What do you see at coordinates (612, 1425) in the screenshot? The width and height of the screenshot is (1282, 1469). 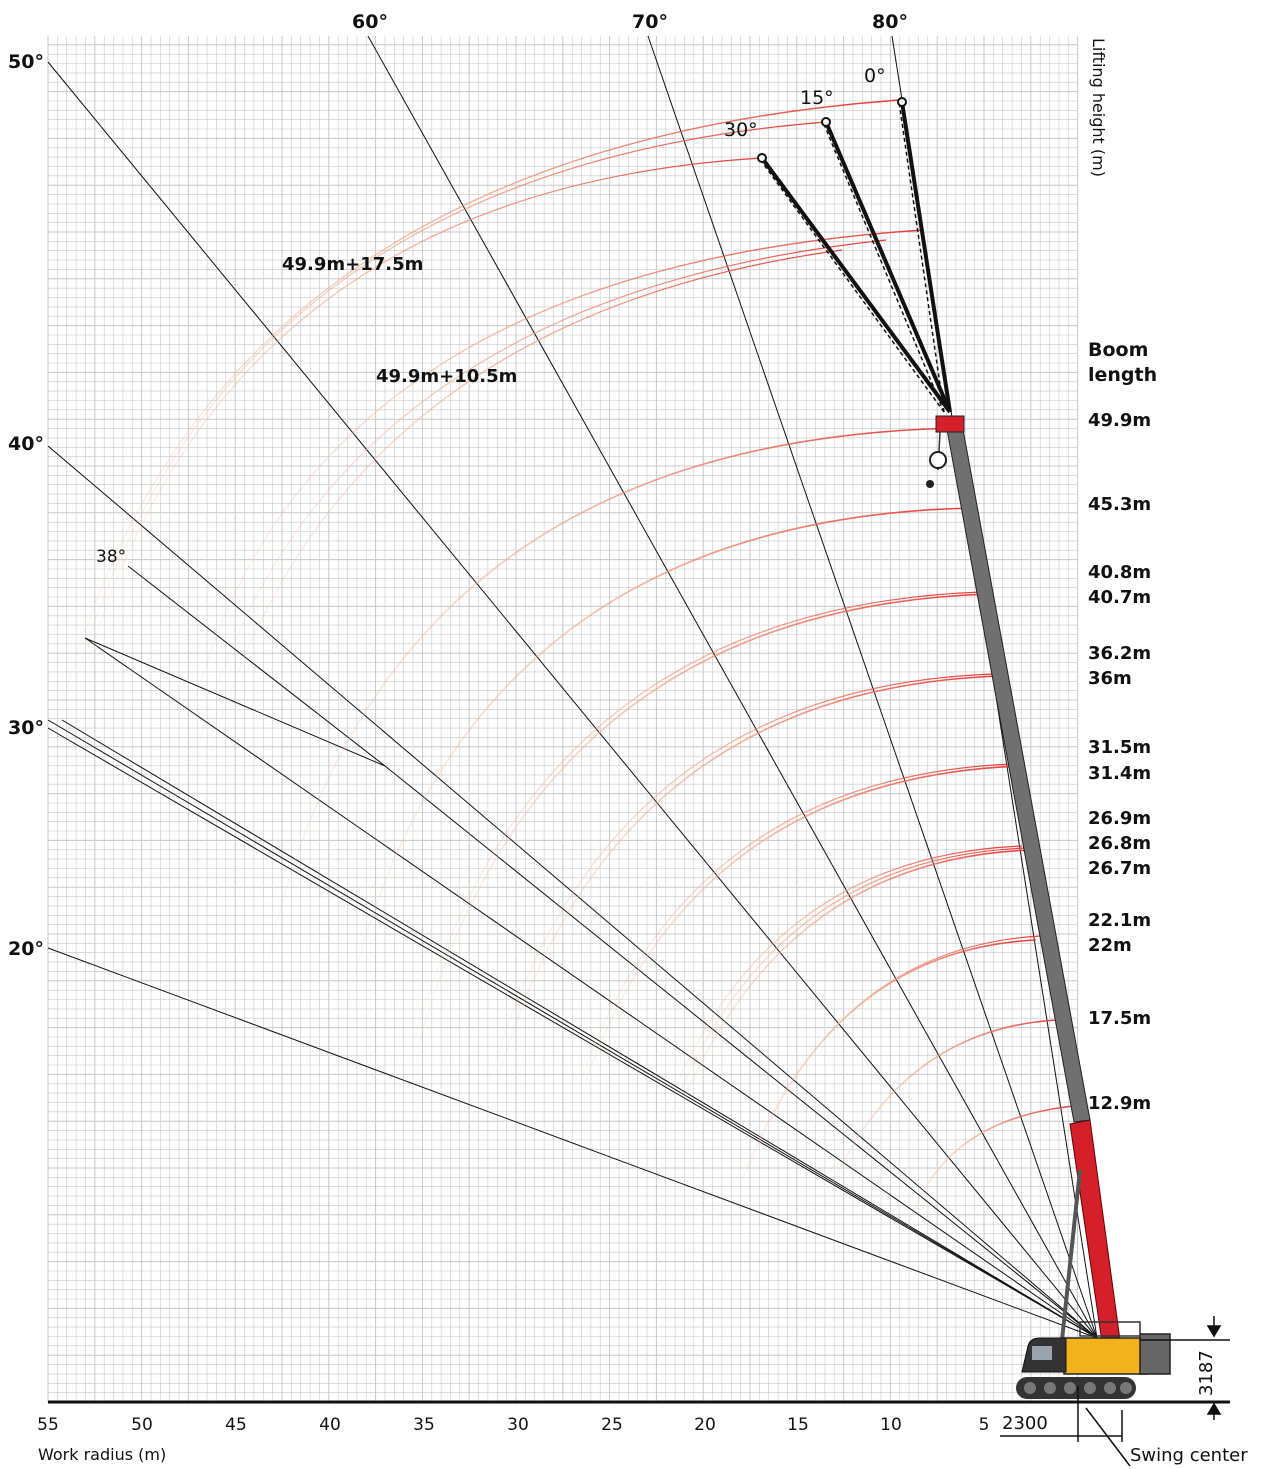 I see `x-tick: 25` at bounding box center [612, 1425].